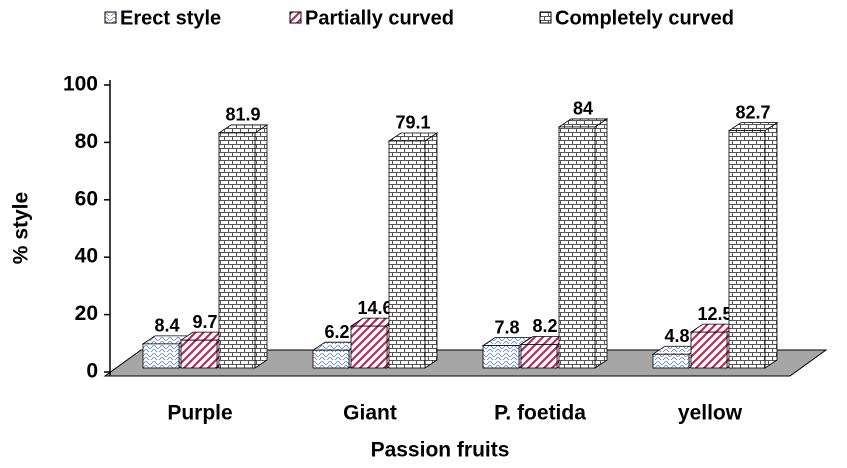 The width and height of the screenshot is (847, 468). What do you see at coordinates (710, 413) in the screenshot?
I see `x-tick-label: yellow` at bounding box center [710, 413].